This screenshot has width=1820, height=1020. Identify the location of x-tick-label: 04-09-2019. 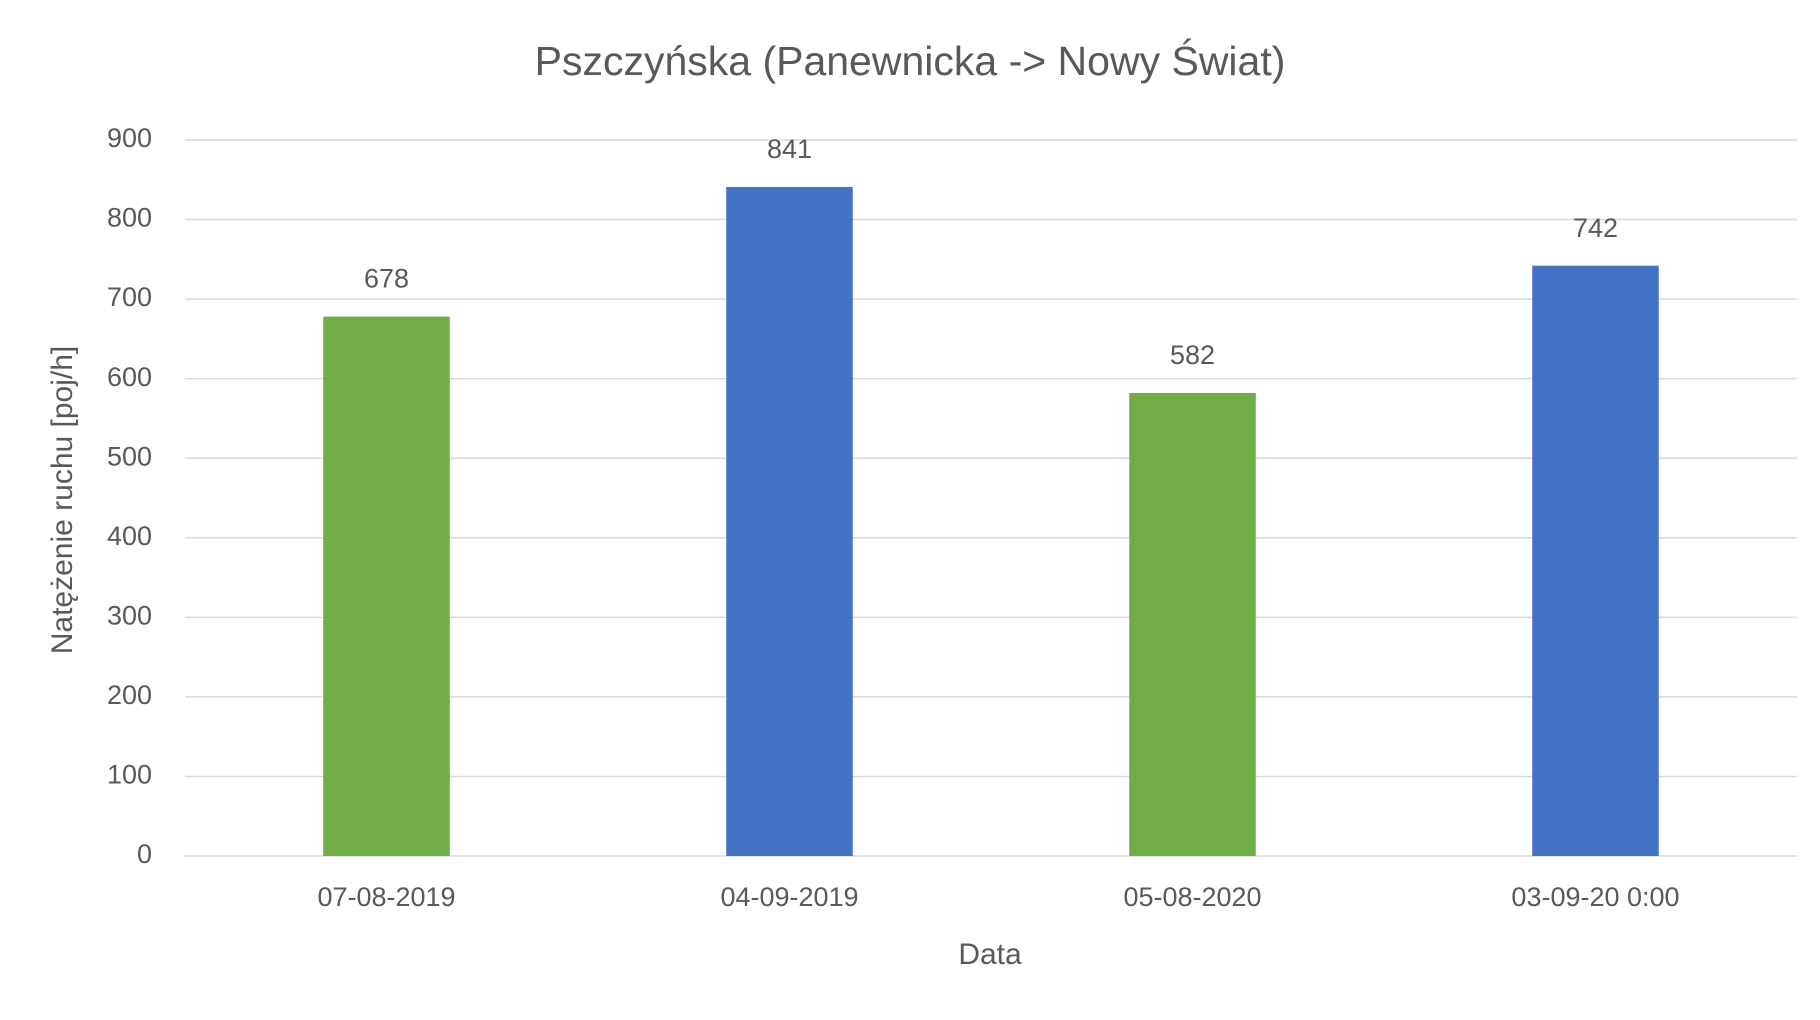
(789, 897).